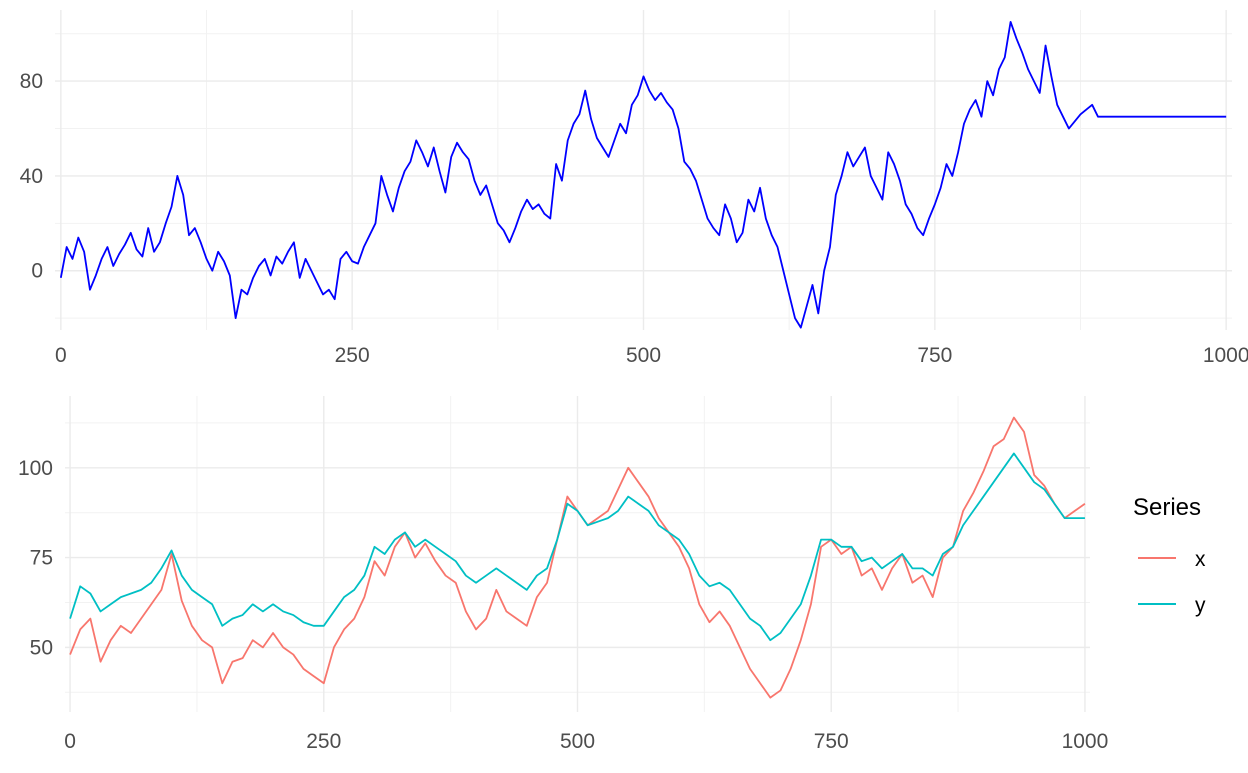  What do you see at coordinates (31, 81) in the screenshot?
I see `y-tick-label: 80` at bounding box center [31, 81].